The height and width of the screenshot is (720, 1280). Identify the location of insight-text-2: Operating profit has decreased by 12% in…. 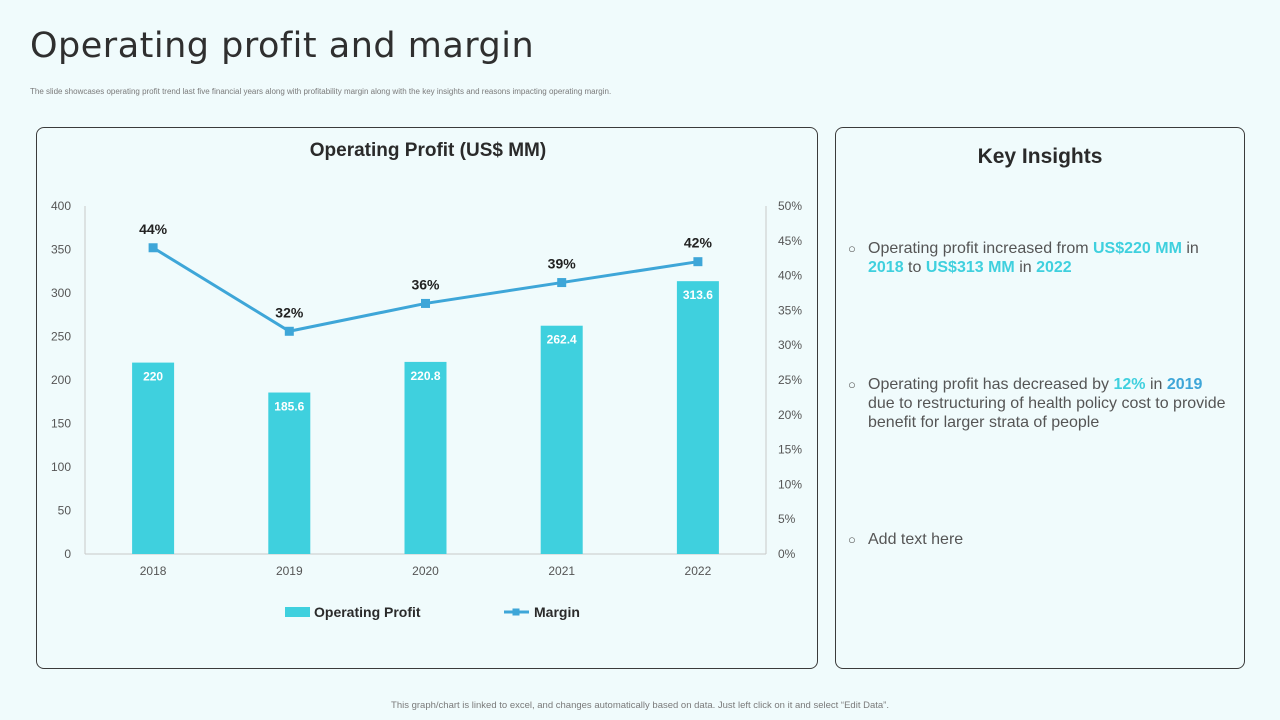
(1047, 403).